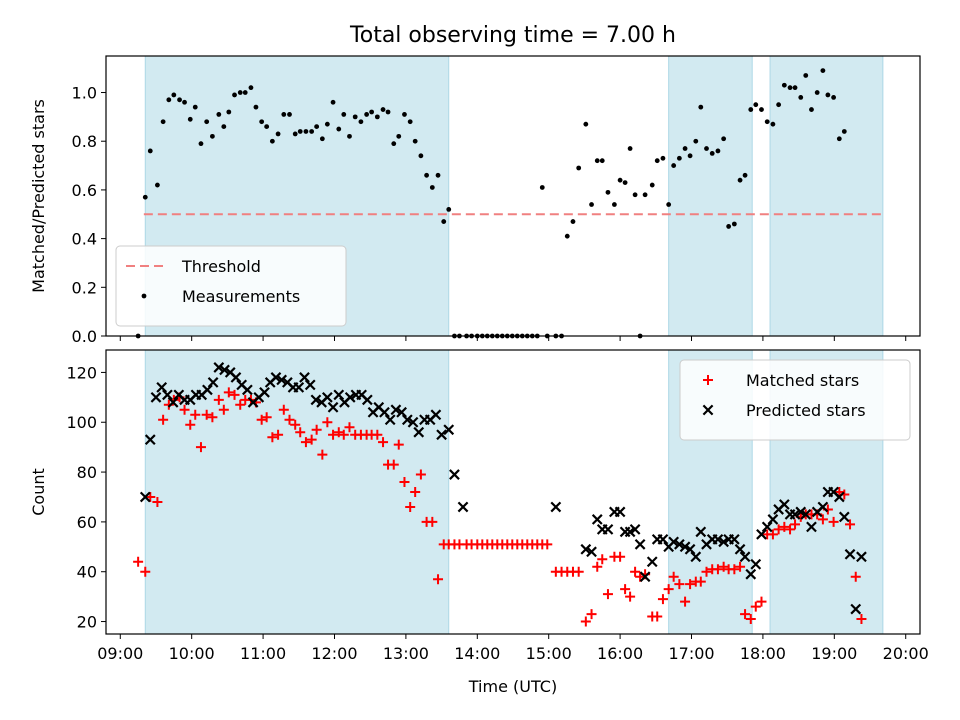 The height and width of the screenshot is (720, 960). What do you see at coordinates (263, 653) in the screenshot?
I see `x-tick-label: 11:00` at bounding box center [263, 653].